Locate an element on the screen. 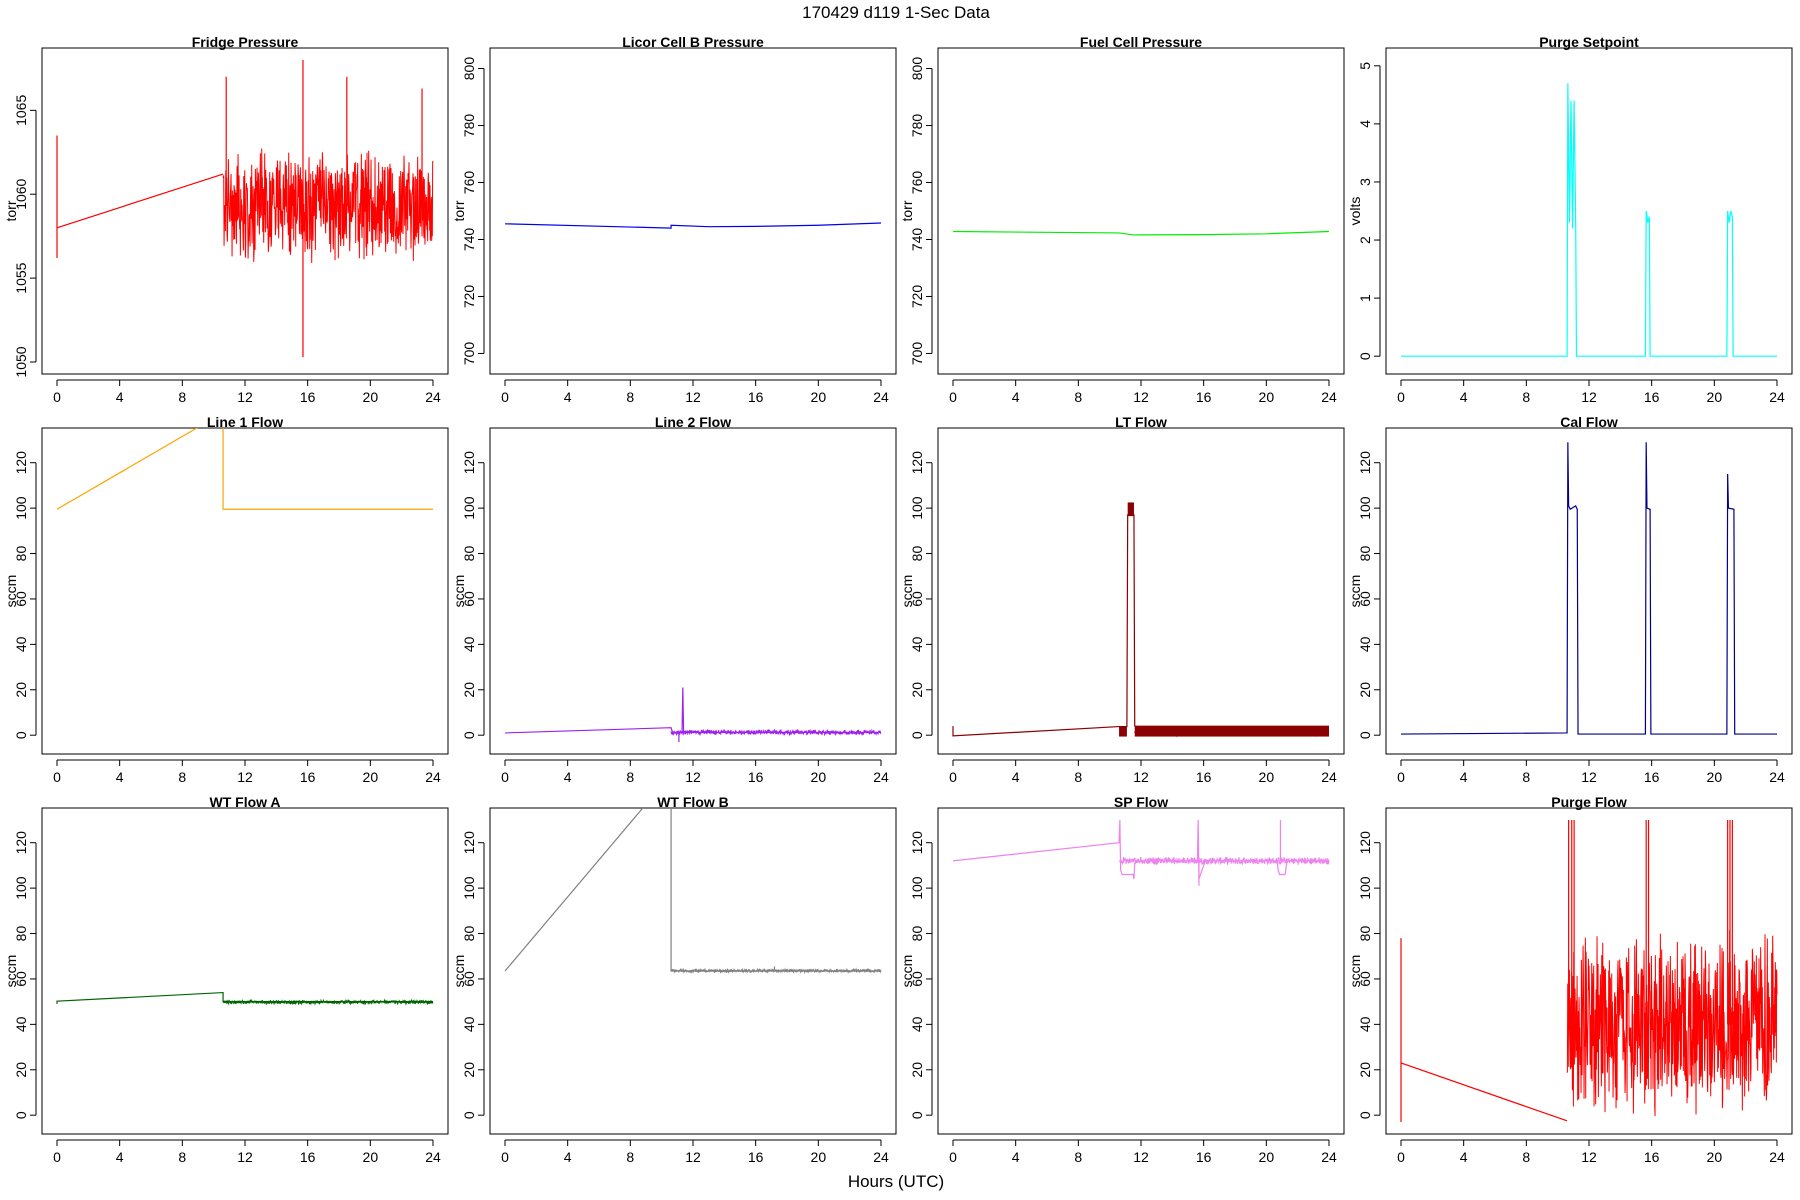 This screenshot has width=1800, height=1200. chart-panel: LT Flow sccm 0 4 8 12 16 20 24 0 20 40 60 80 100 120 is located at coordinates (1122, 599).